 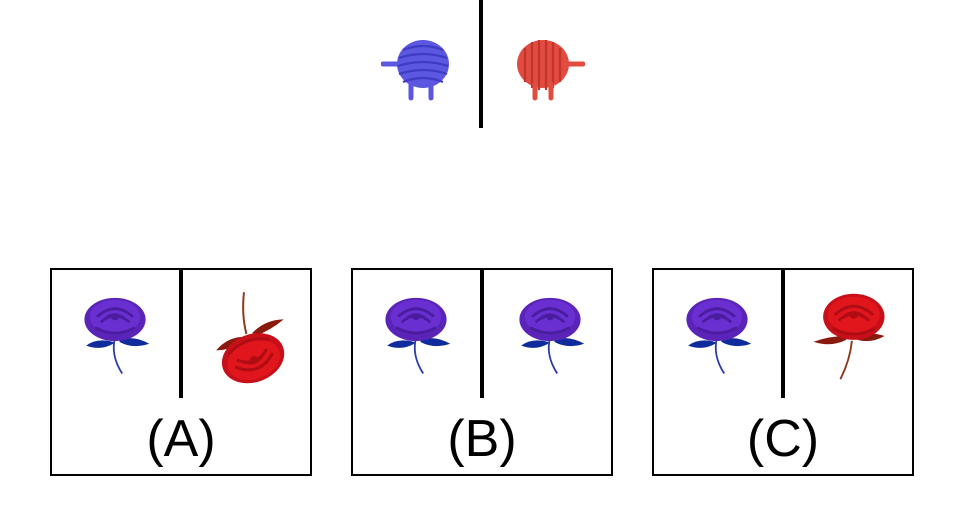 I want to click on prompt-divider, so click(x=481, y=64).